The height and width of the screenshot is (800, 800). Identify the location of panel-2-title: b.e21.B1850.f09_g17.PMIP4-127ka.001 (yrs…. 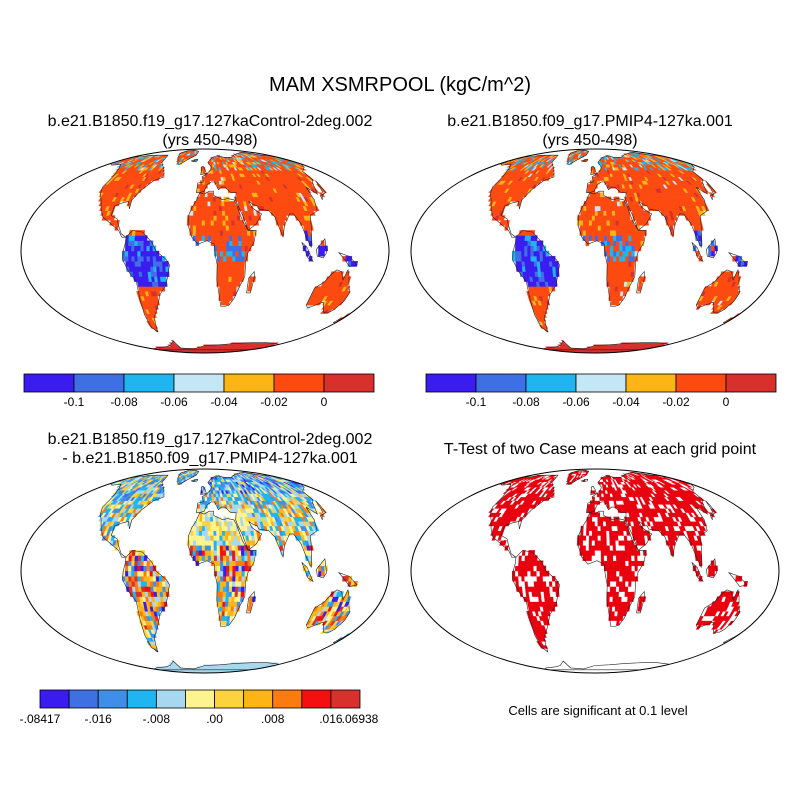
(590, 131).